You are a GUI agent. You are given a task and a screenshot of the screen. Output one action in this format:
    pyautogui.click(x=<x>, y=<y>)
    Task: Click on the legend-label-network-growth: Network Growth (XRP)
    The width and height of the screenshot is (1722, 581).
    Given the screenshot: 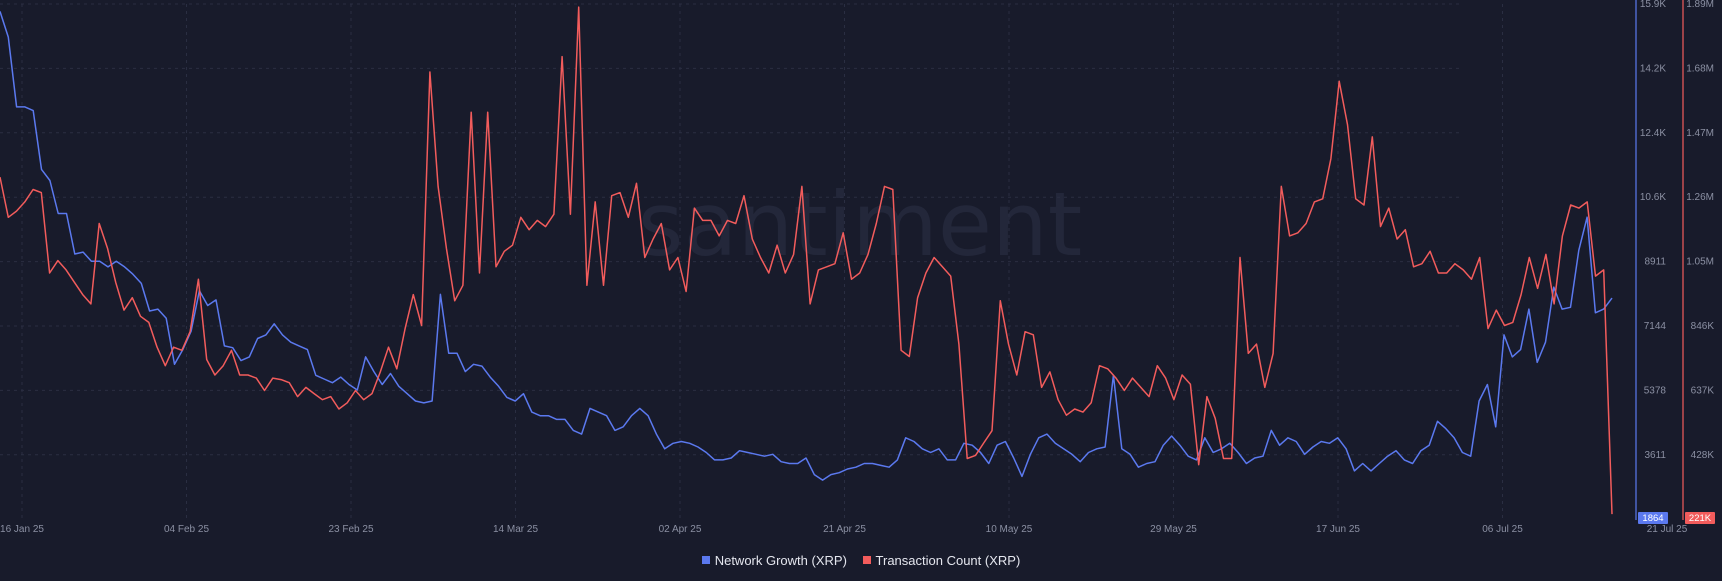 What is the action you would take?
    pyautogui.click(x=780, y=560)
    